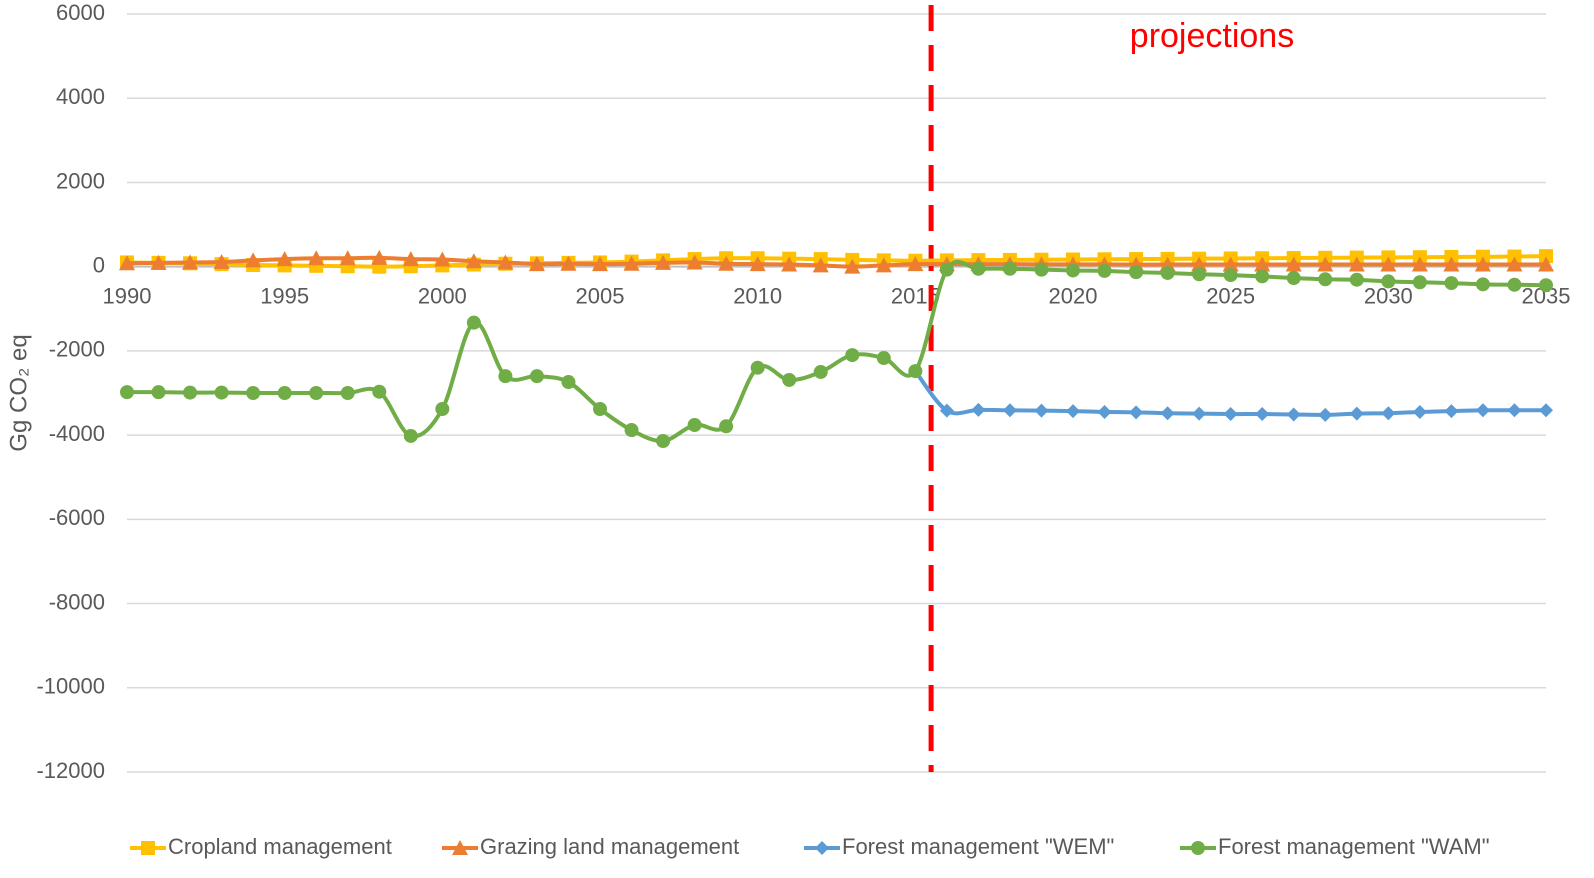  I want to click on y-tick-label: 6000, so click(80, 12).